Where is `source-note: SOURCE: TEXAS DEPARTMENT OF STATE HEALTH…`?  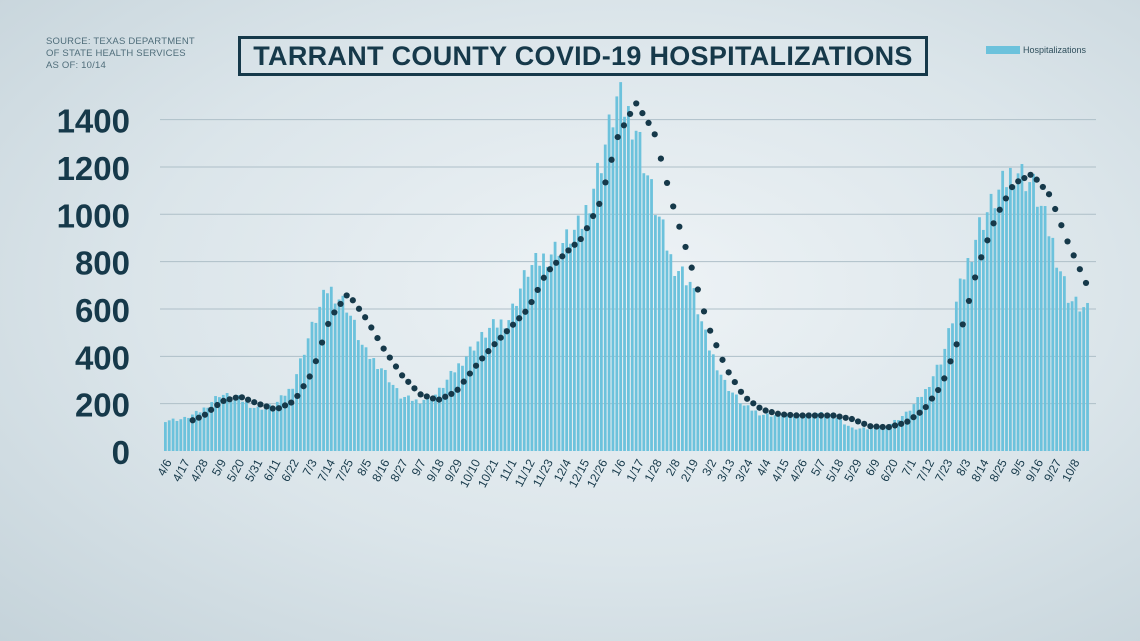 source-note: SOURCE: TEXAS DEPARTMENT OF STATE HEALTH… is located at coordinates (120, 54).